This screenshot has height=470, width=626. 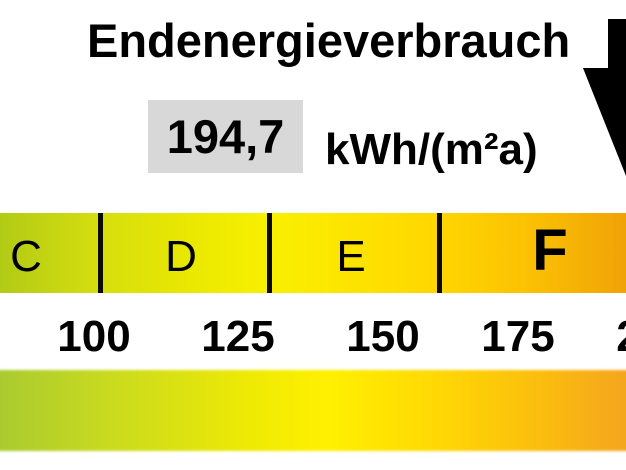 I want to click on class-label-f-current: F, so click(x=550, y=250).